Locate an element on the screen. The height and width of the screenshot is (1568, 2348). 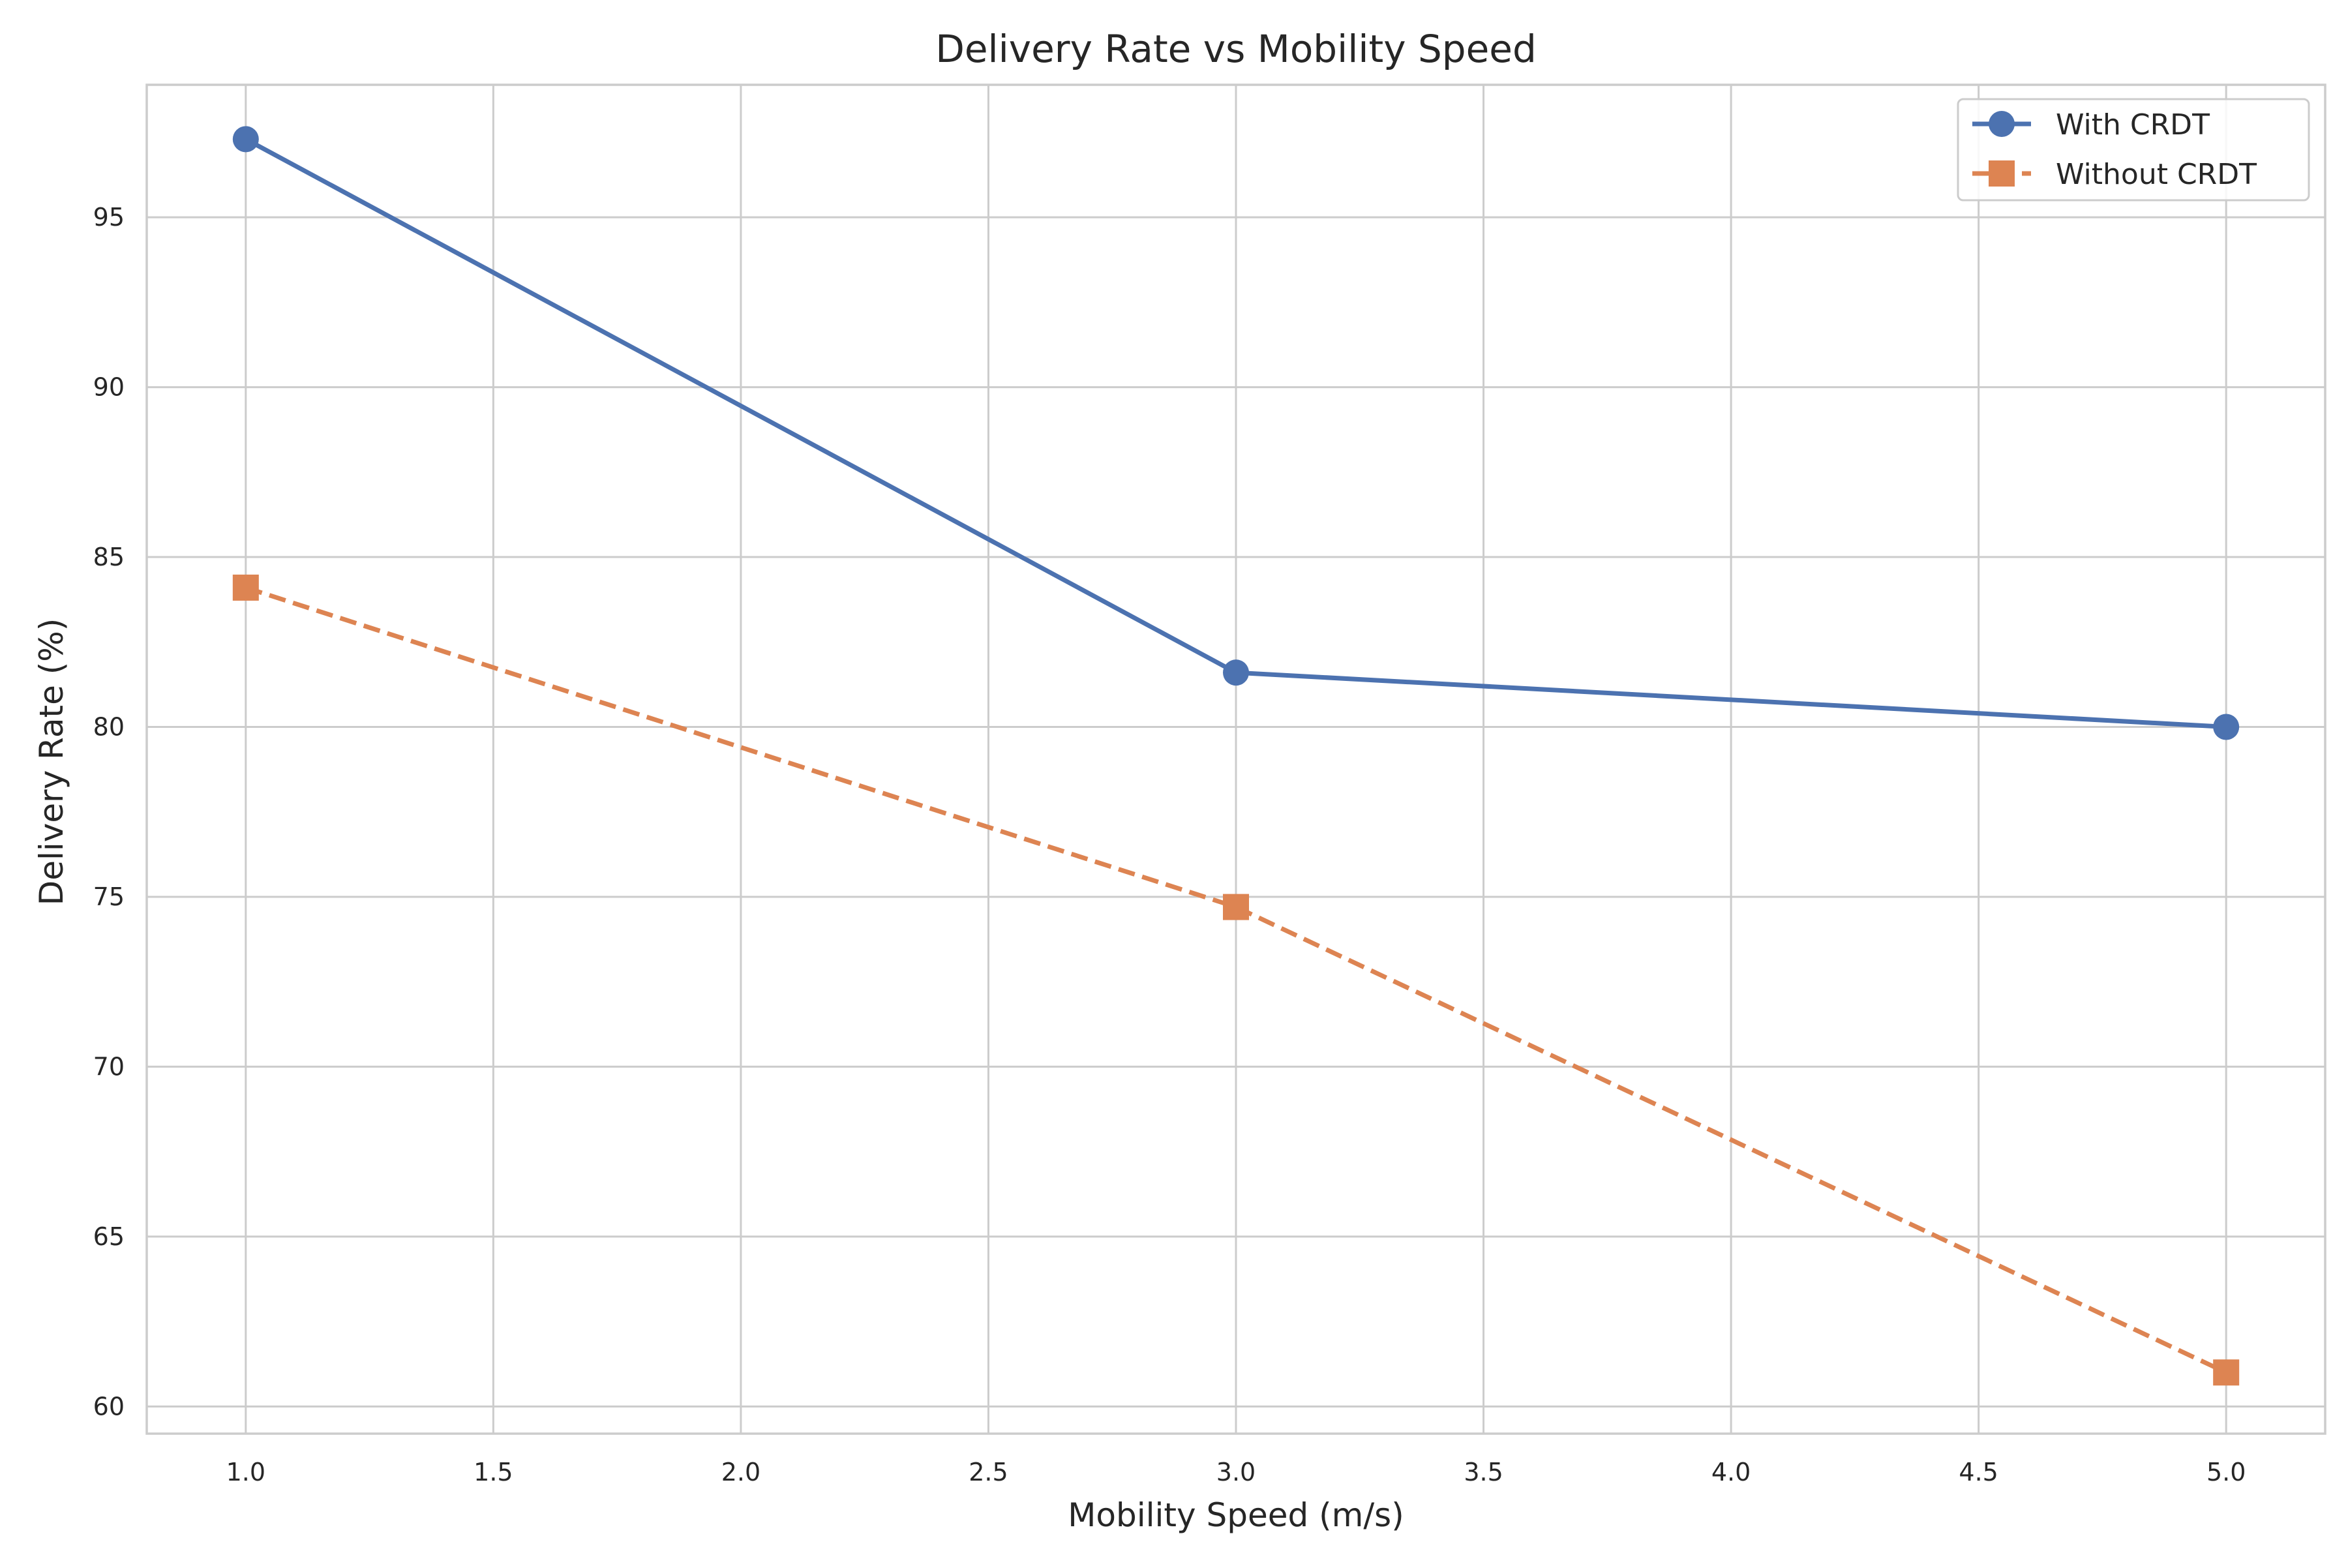
x-axis-label: Mobility Speed (m/s) is located at coordinates (1236, 1515).